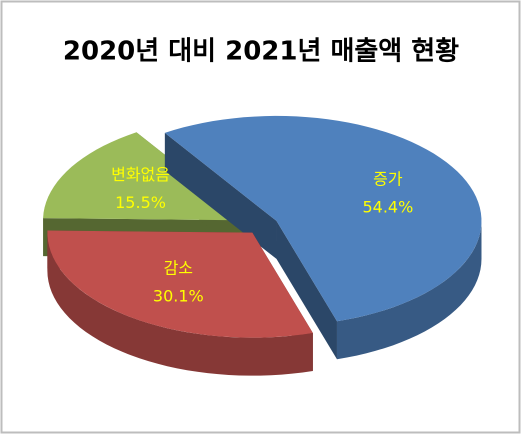 This screenshot has height=435, width=522. Describe the element at coordinates (140, 174) in the screenshot. I see `category-label: 변화없음` at that location.